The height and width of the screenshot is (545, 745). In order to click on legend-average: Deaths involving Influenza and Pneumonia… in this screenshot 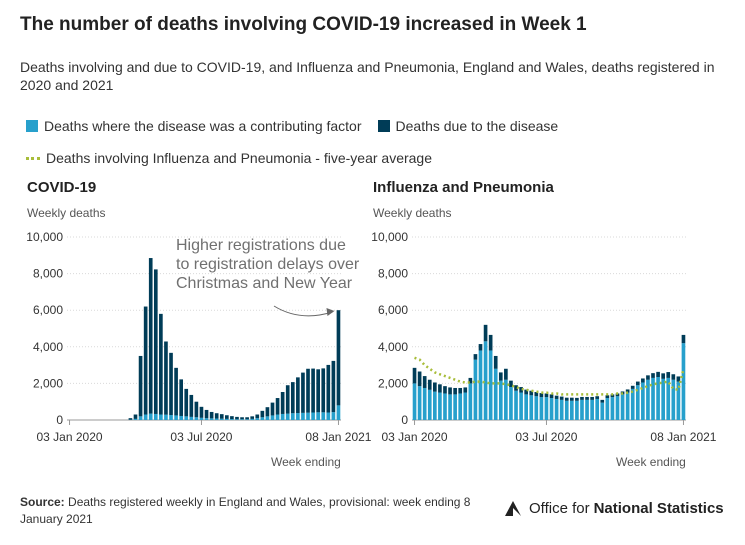, I will do `click(229, 158)`.